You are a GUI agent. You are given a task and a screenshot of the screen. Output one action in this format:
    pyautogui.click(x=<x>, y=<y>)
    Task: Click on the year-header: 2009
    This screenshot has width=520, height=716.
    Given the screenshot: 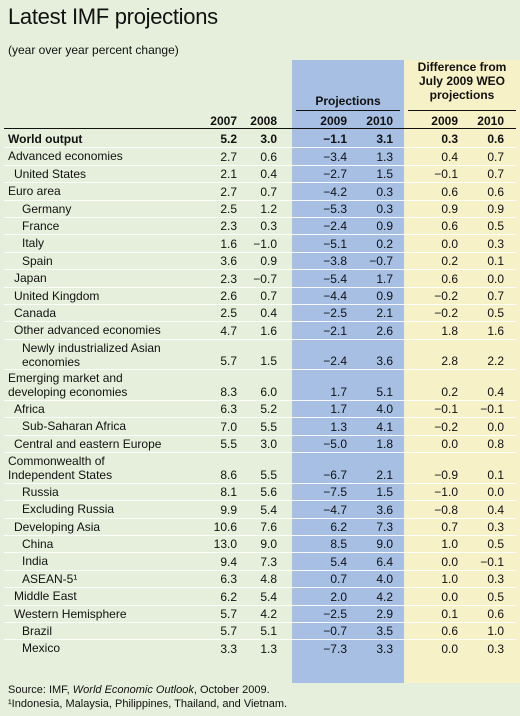 What is the action you would take?
    pyautogui.click(x=444, y=121)
    